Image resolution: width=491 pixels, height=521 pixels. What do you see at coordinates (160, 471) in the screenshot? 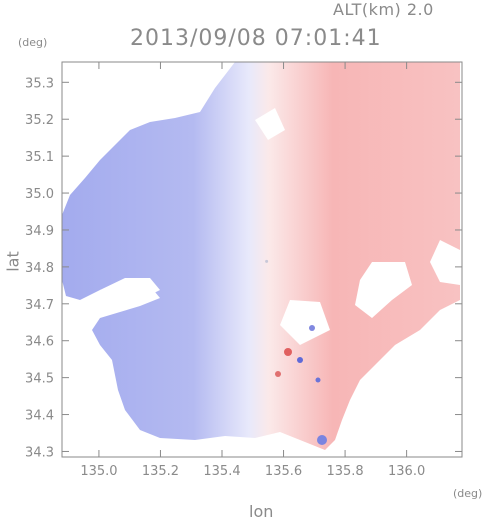
I see `x-tick-label: 135.2` at bounding box center [160, 471].